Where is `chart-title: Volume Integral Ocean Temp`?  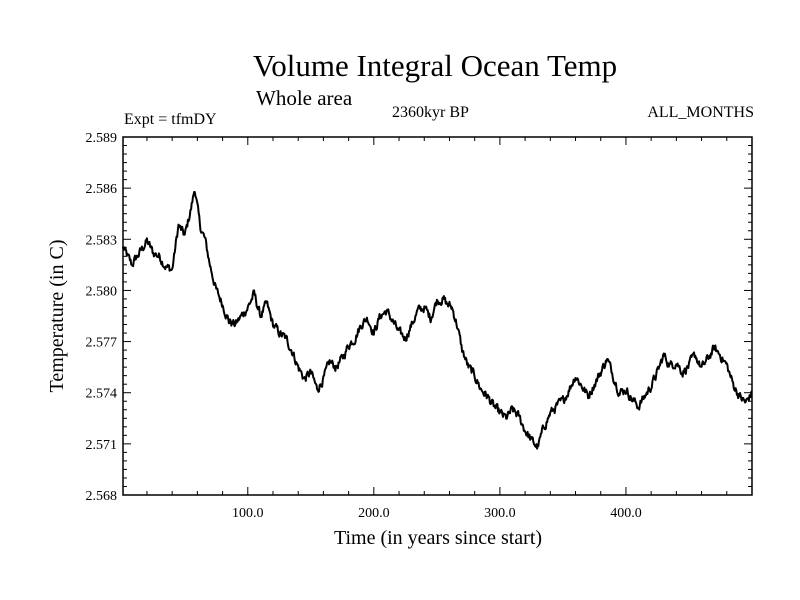
chart-title: Volume Integral Ocean Temp is located at coordinates (435, 65).